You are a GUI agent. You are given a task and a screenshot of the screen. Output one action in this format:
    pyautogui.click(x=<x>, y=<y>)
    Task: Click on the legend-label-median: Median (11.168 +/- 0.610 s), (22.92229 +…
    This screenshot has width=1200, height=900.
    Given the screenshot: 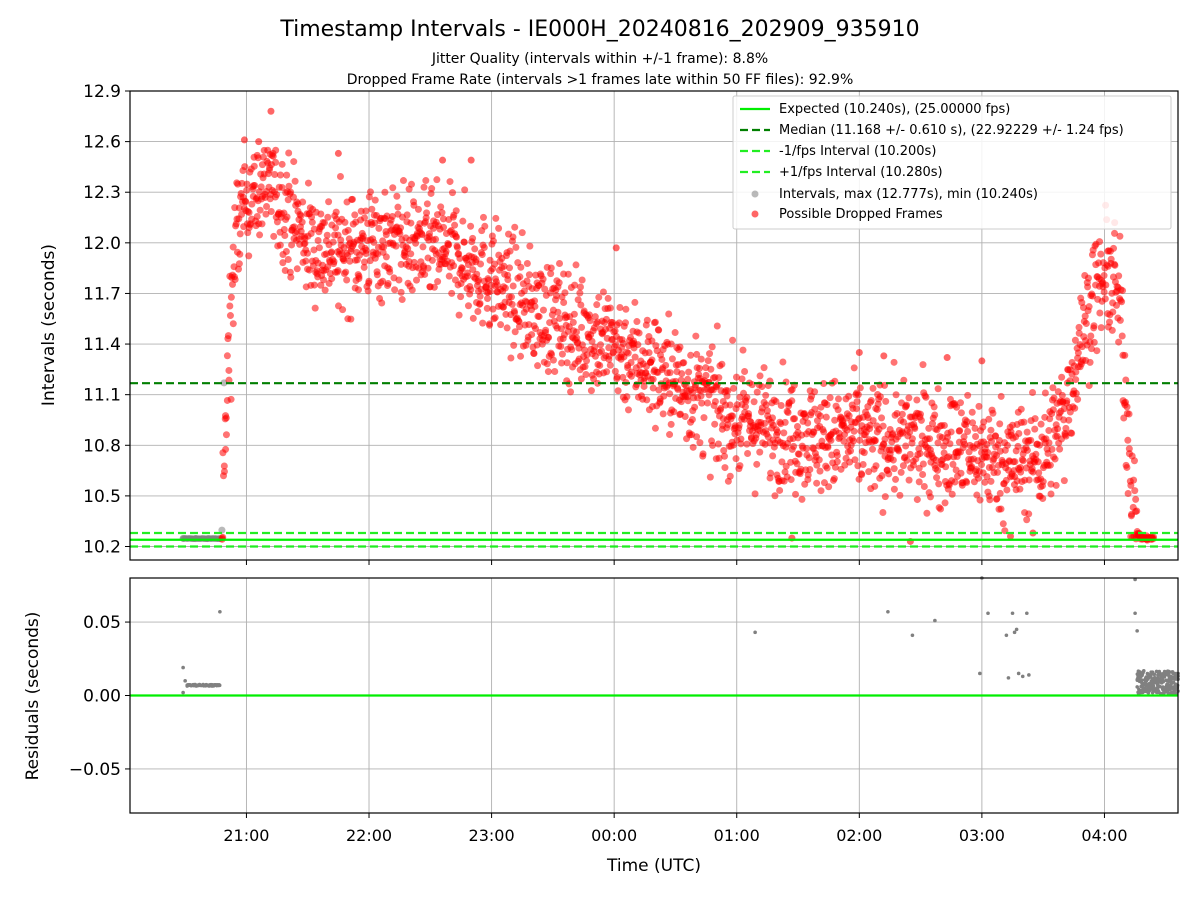 What is the action you would take?
    pyautogui.click(x=951, y=130)
    